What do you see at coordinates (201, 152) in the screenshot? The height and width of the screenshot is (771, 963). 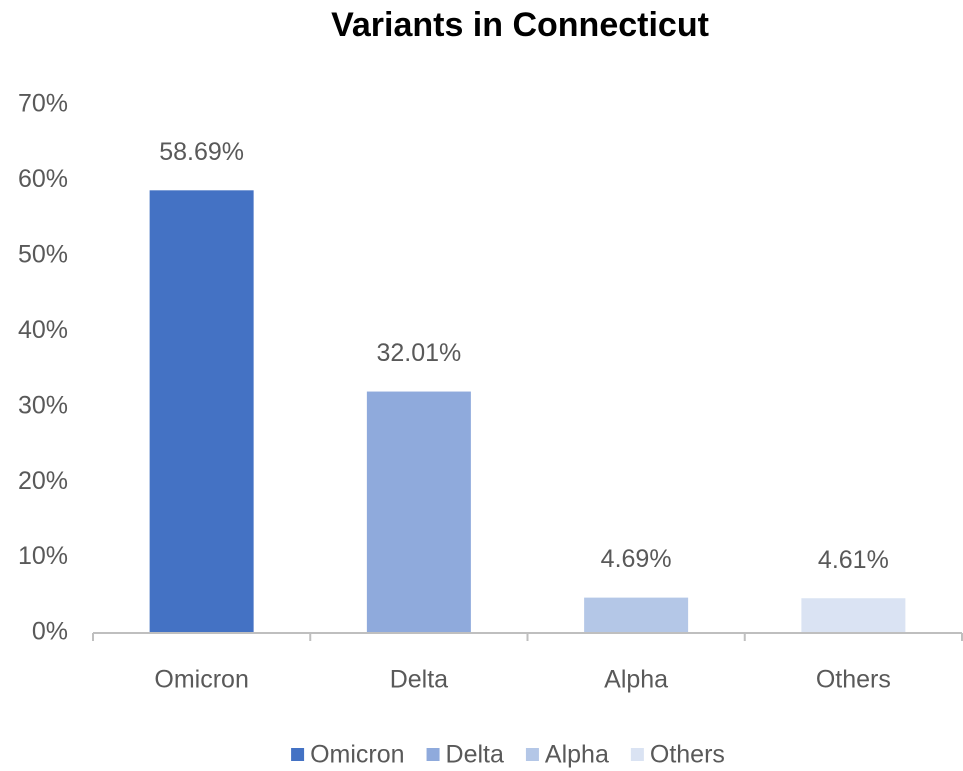 I see `data-label: 58.69%` at bounding box center [201, 152].